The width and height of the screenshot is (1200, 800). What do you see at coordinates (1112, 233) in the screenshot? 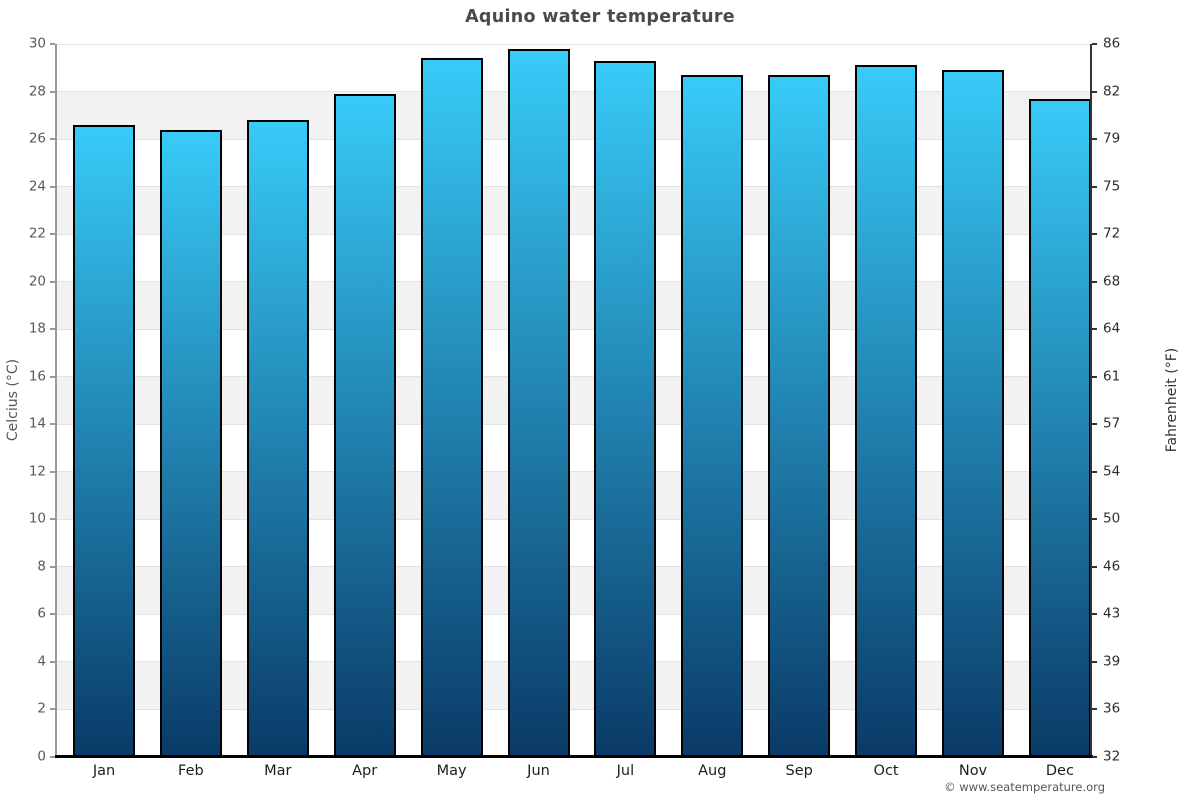
I see `fahrenheit-tick-label: 72` at bounding box center [1112, 233].